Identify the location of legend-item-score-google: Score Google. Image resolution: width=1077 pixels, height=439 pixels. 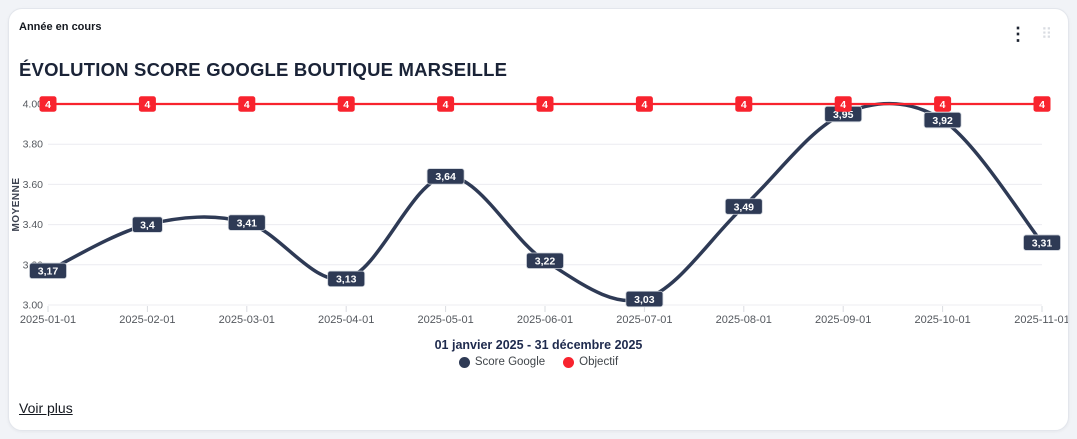
(502, 362).